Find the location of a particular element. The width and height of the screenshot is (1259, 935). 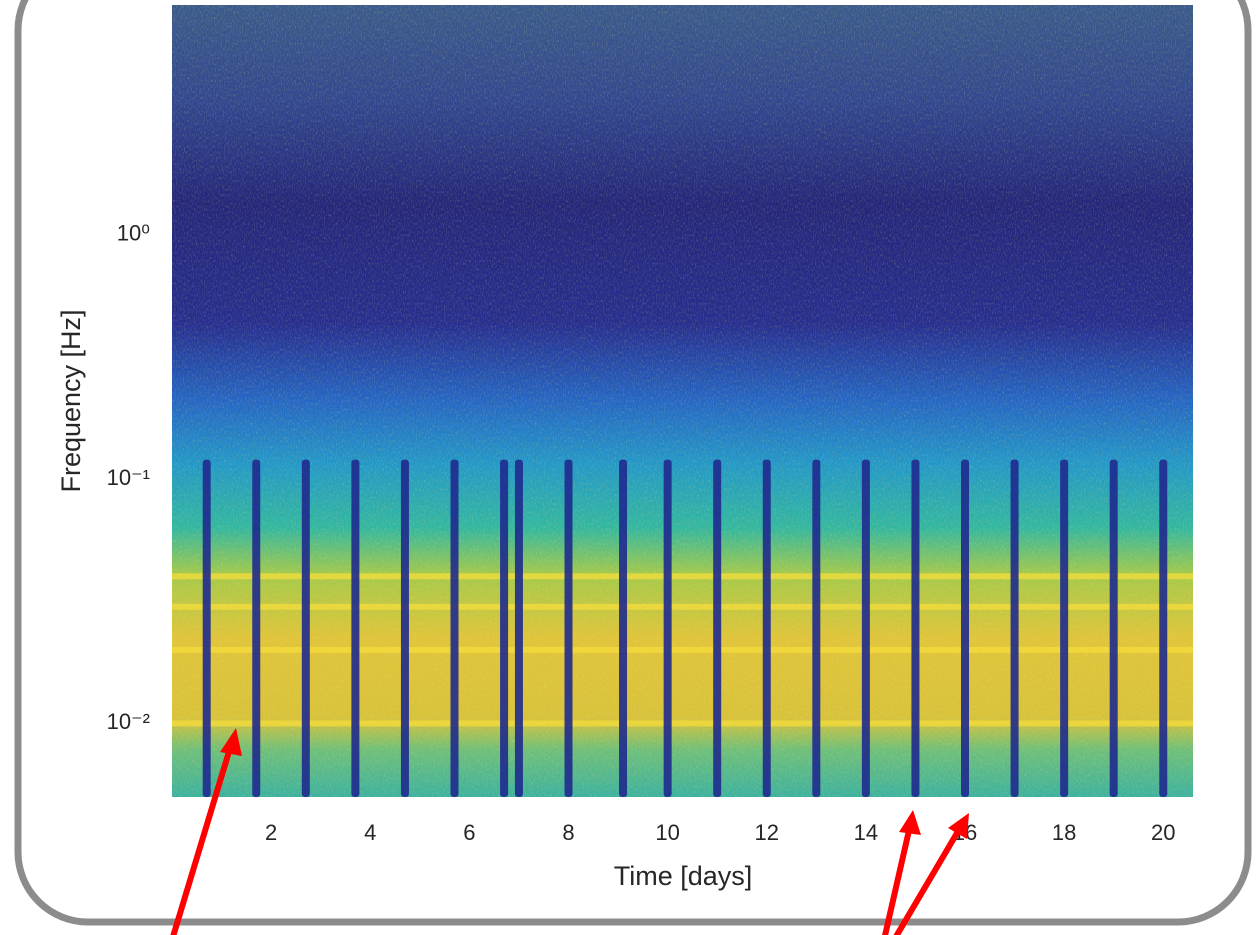

x-tick-label: 12 is located at coordinates (767, 832).